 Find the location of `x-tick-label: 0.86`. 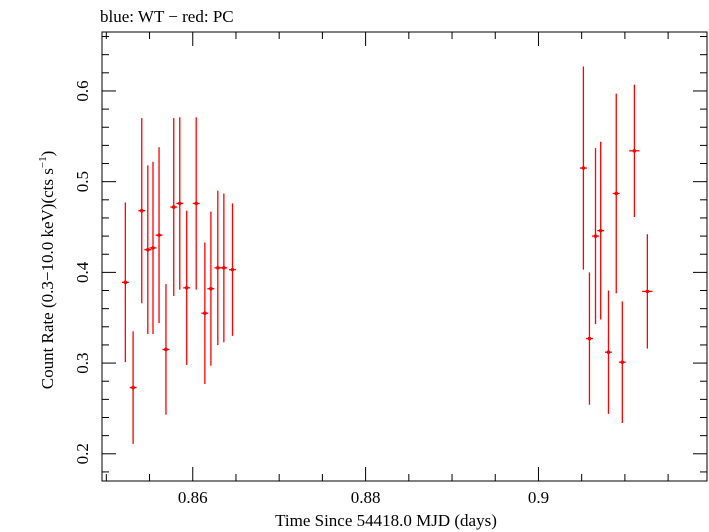

x-tick-label: 0.86 is located at coordinates (193, 497).